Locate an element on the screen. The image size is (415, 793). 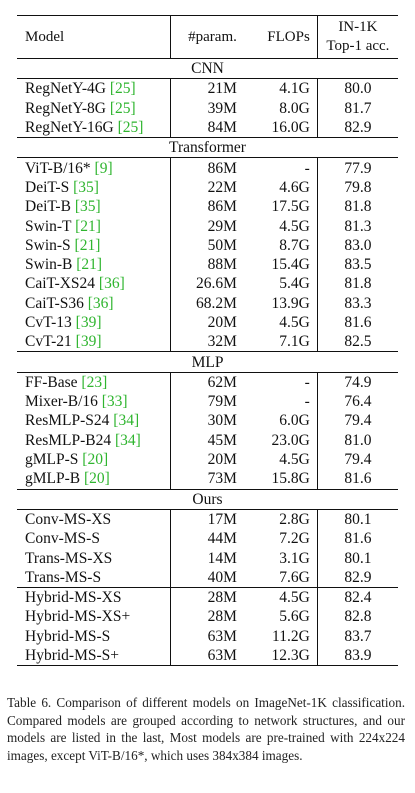
accuracy-cell: 76.4 is located at coordinates (358, 402).